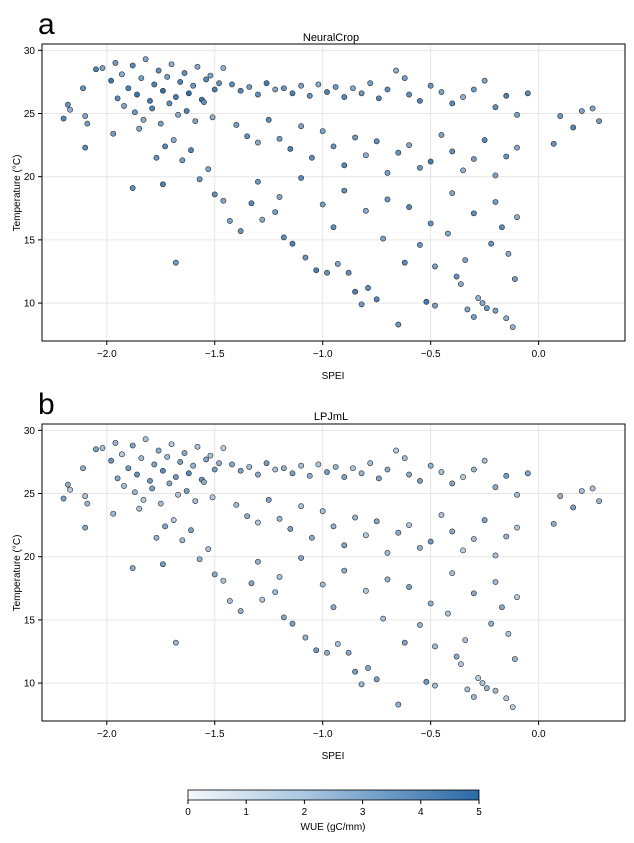 The height and width of the screenshot is (843, 634). I want to click on colorbar-label: WUE (gC/mm), so click(333, 827).